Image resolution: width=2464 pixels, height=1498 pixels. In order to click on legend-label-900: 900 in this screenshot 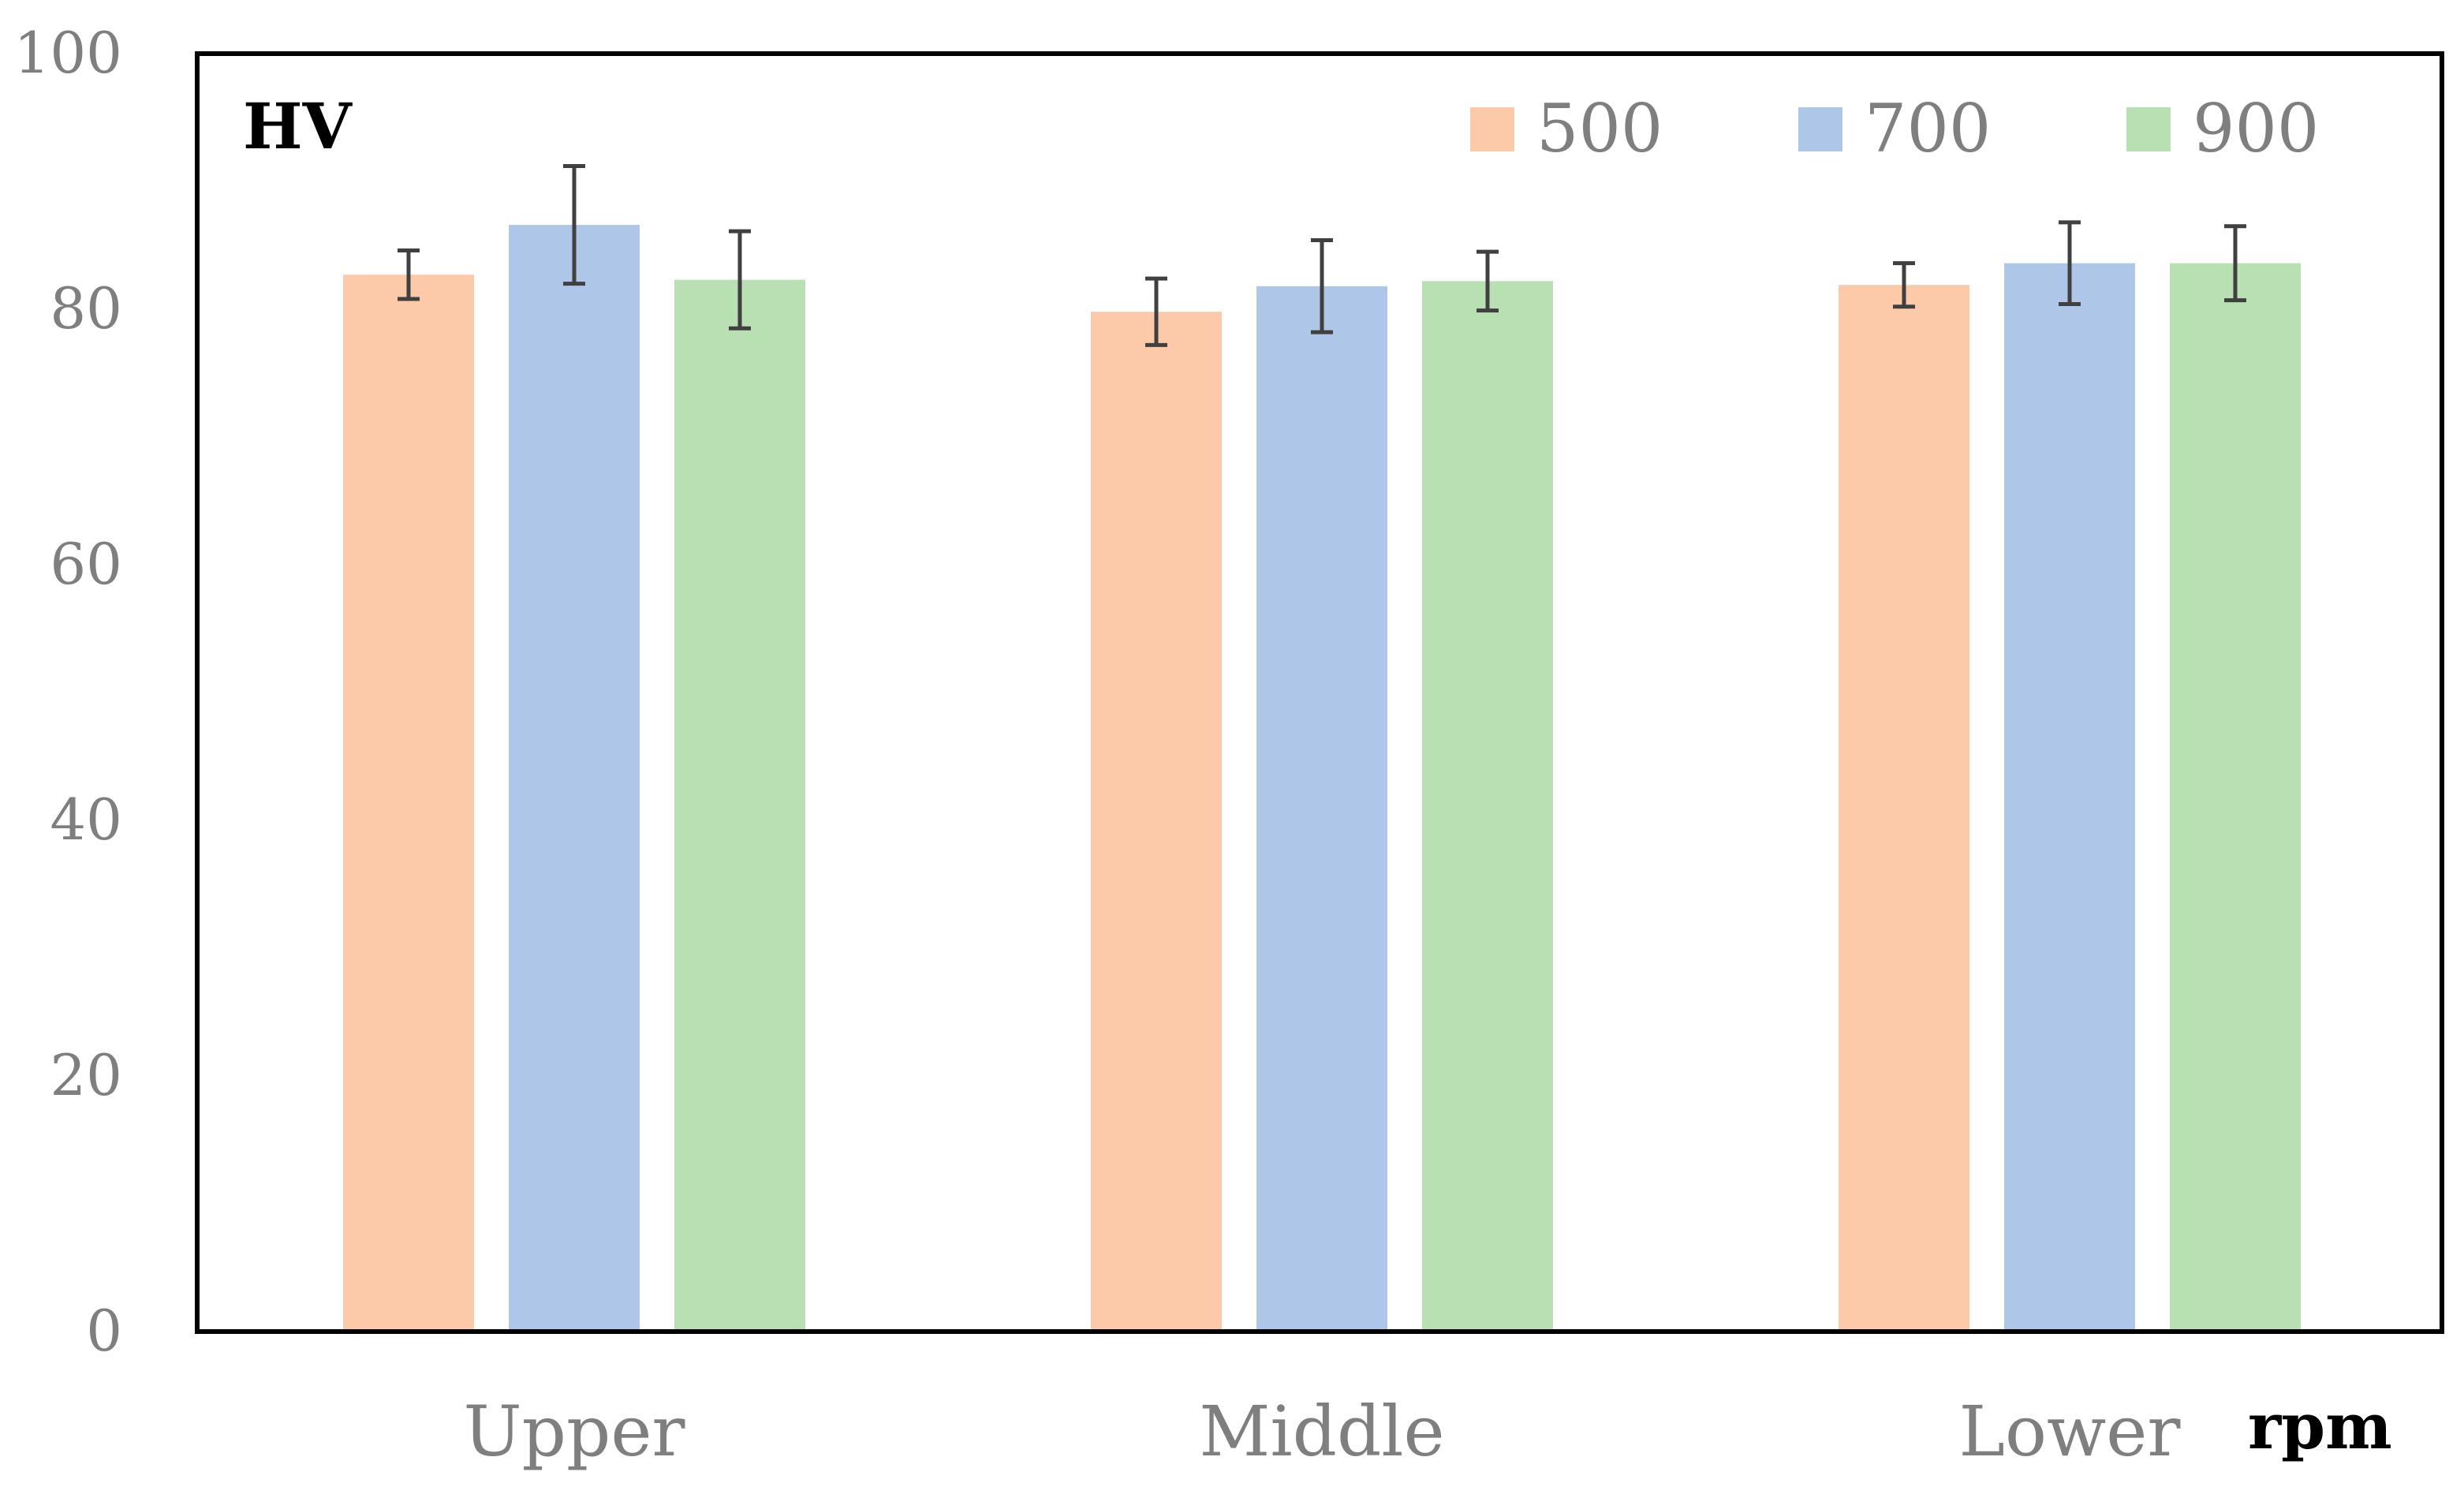, I will do `click(2256, 129)`.